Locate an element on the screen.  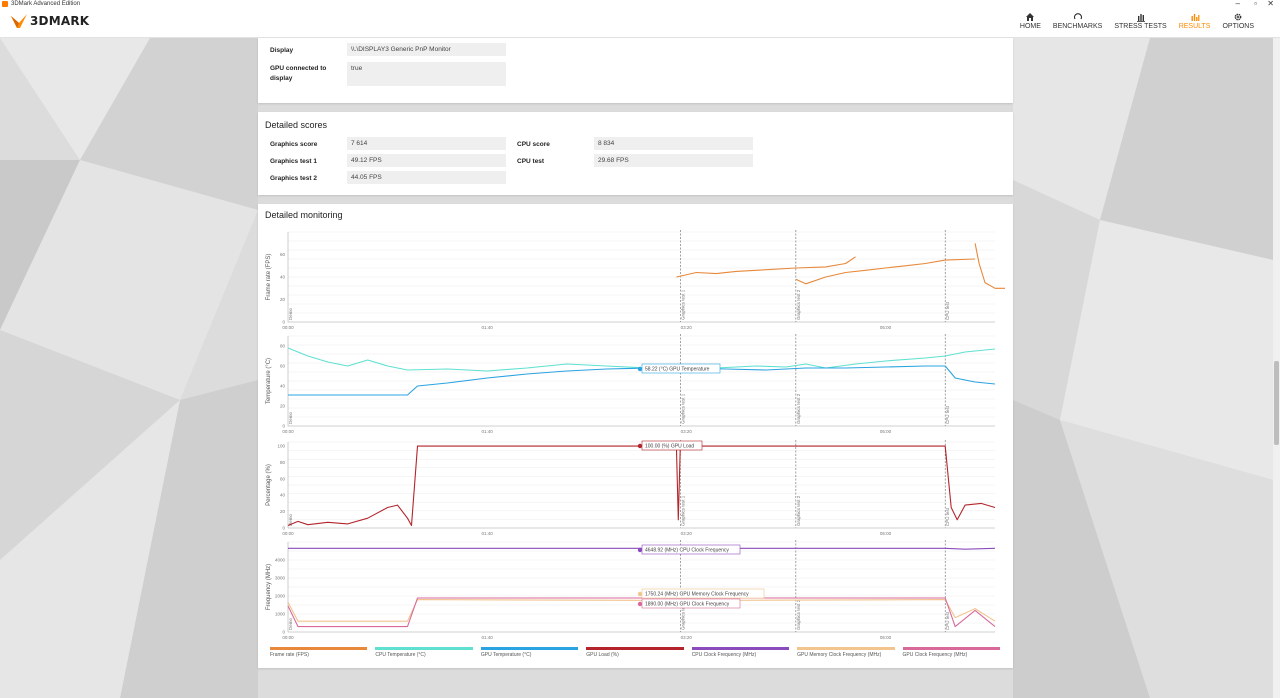
legend-item: GPU Temperature (°C) is located at coordinates (529, 652).